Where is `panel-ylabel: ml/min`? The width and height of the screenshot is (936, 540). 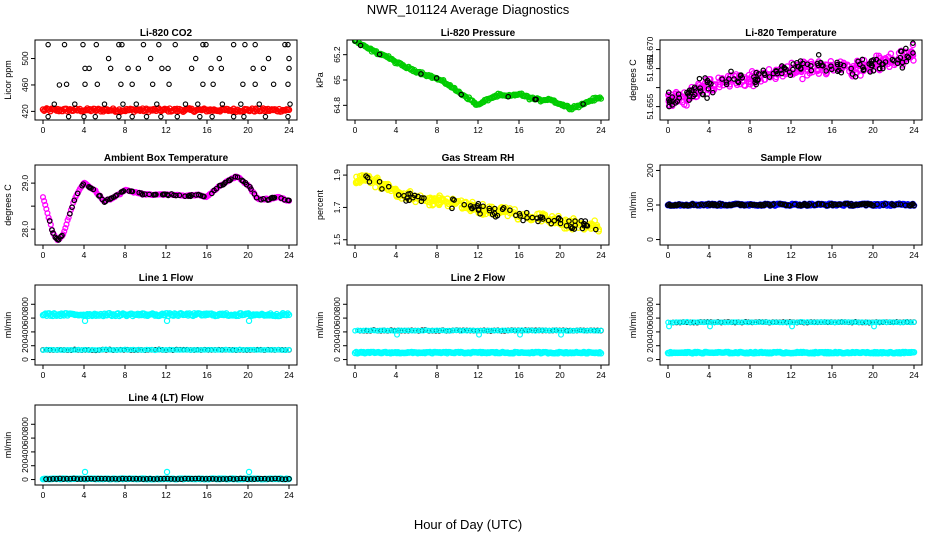 panel-ylabel: ml/min is located at coordinates (633, 205).